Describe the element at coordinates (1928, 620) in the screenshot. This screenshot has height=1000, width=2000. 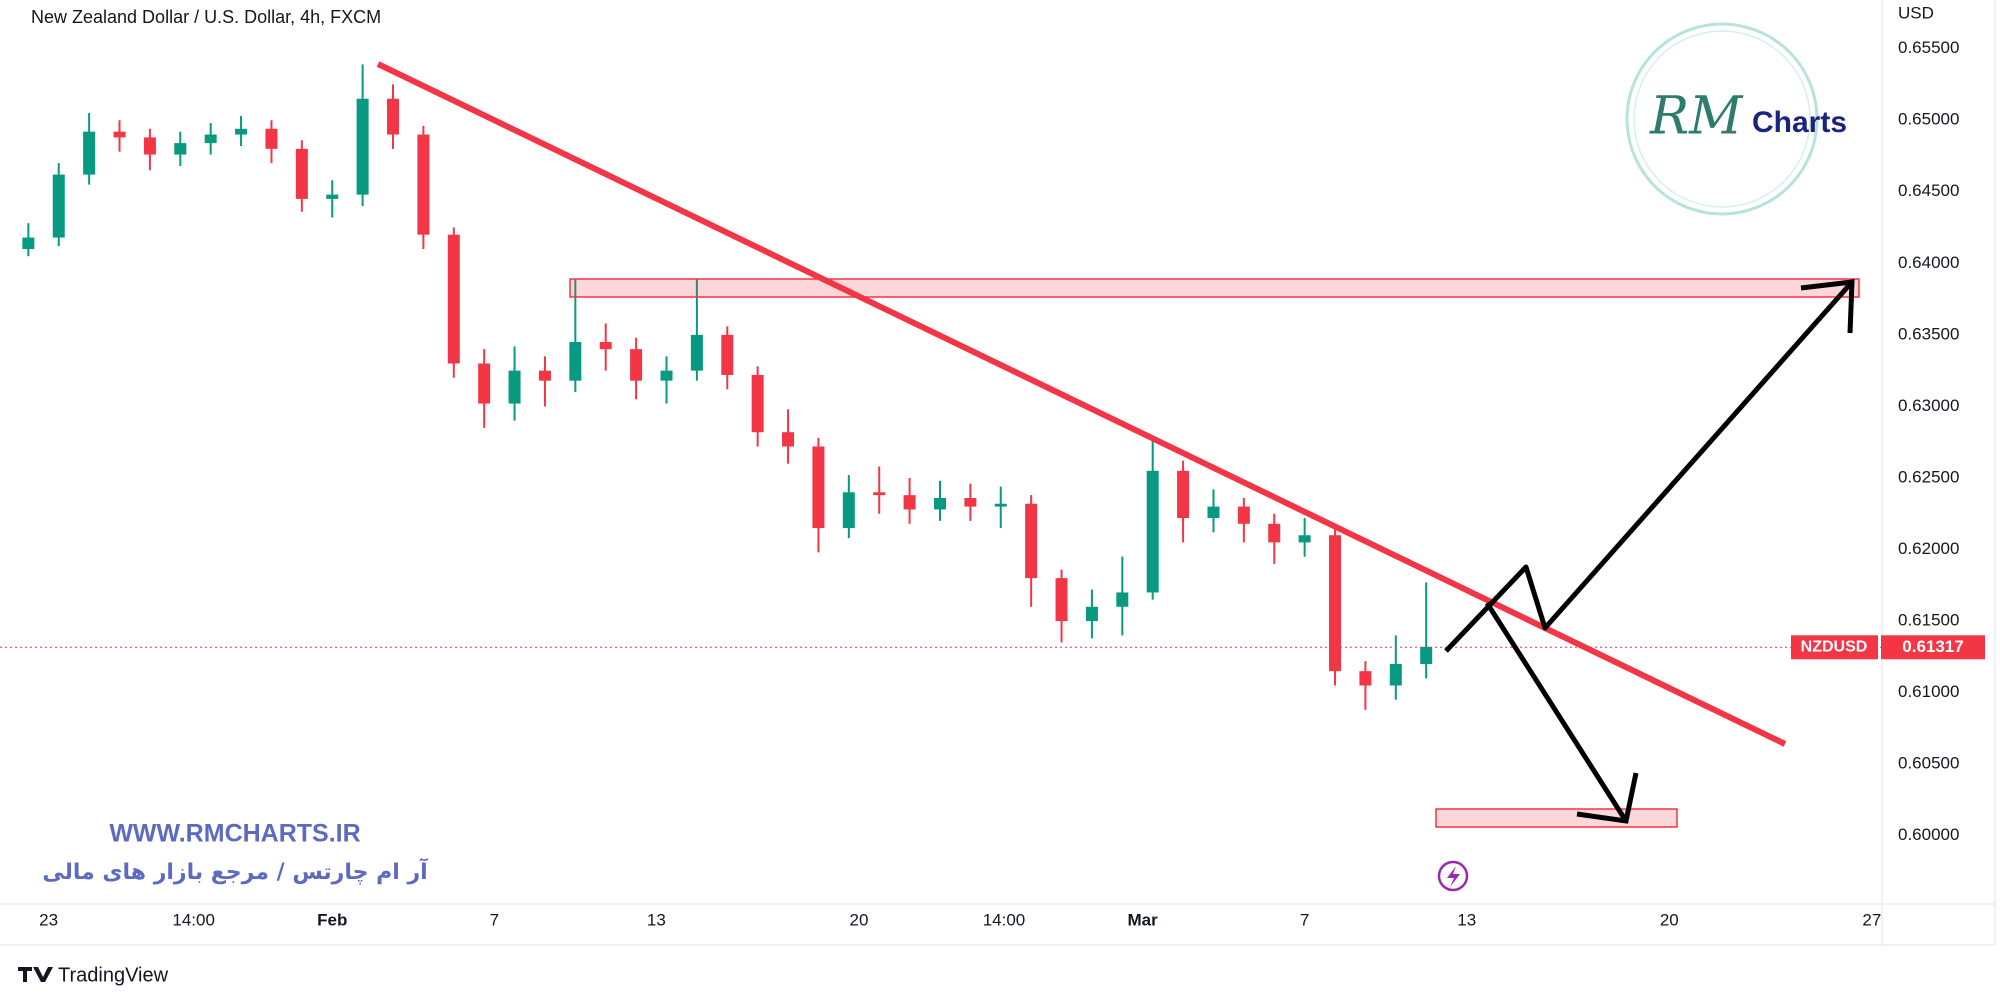
I see `y-tick-label: 0.61500` at that location.